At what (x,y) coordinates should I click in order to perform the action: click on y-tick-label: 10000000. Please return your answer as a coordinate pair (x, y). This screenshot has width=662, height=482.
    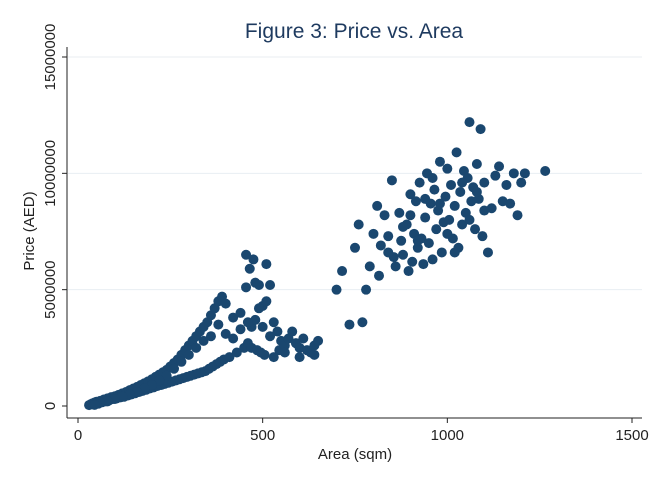
    Looking at the image, I should click on (50, 173).